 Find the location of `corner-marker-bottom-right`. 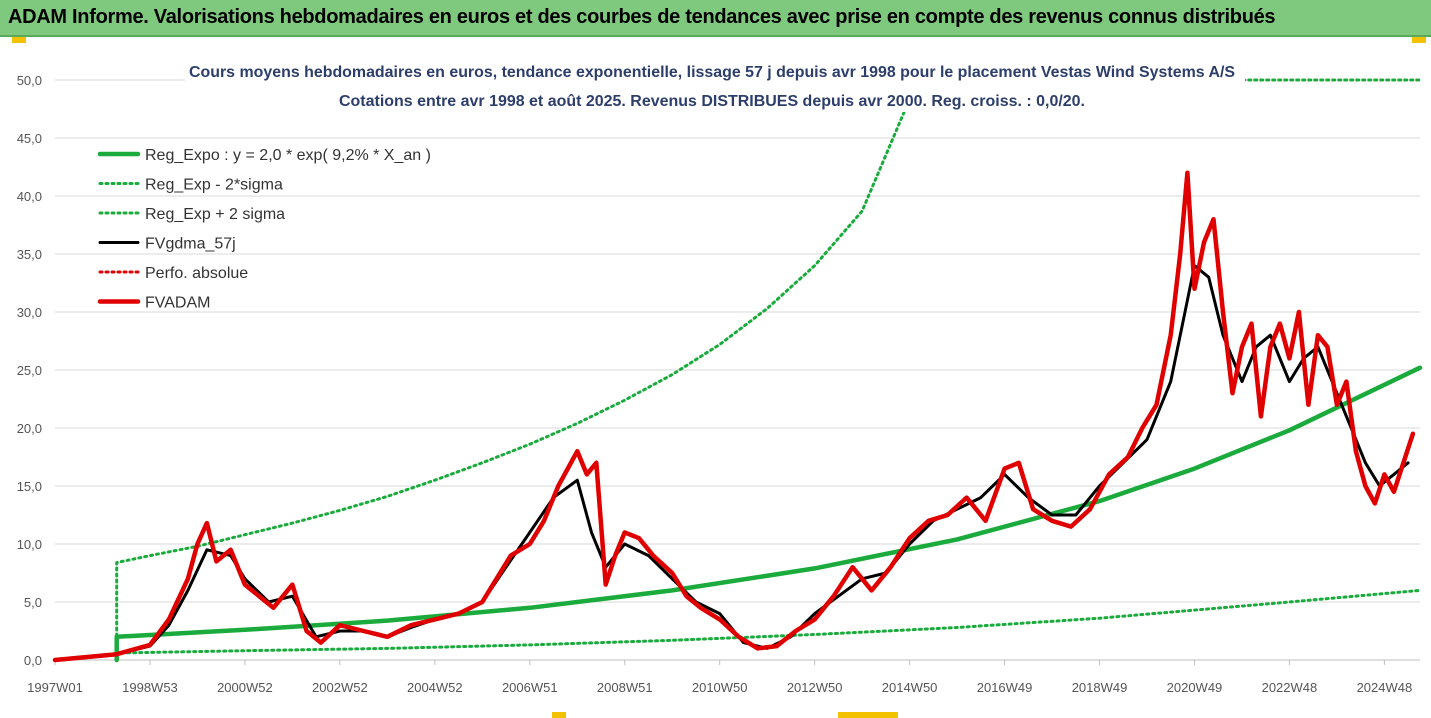

corner-marker-bottom-right is located at coordinates (868, 715).